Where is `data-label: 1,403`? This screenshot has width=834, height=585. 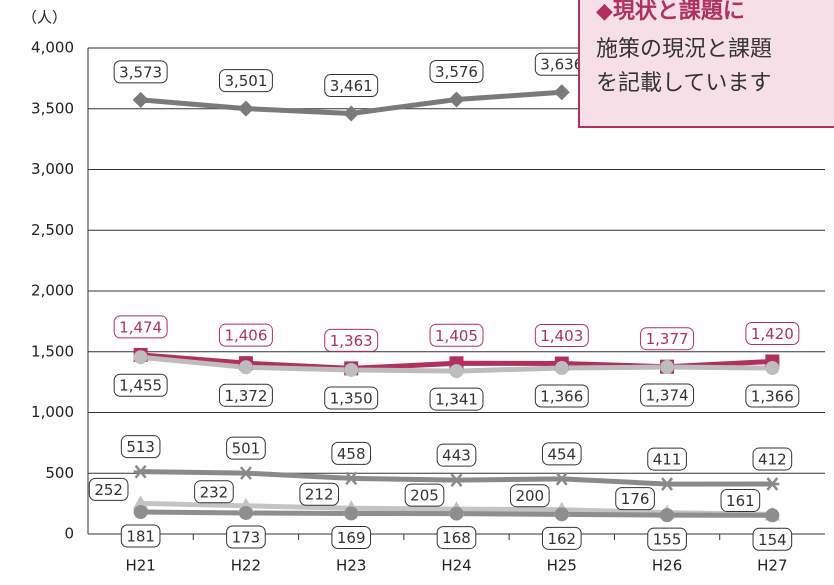 data-label: 1,403 is located at coordinates (561, 336).